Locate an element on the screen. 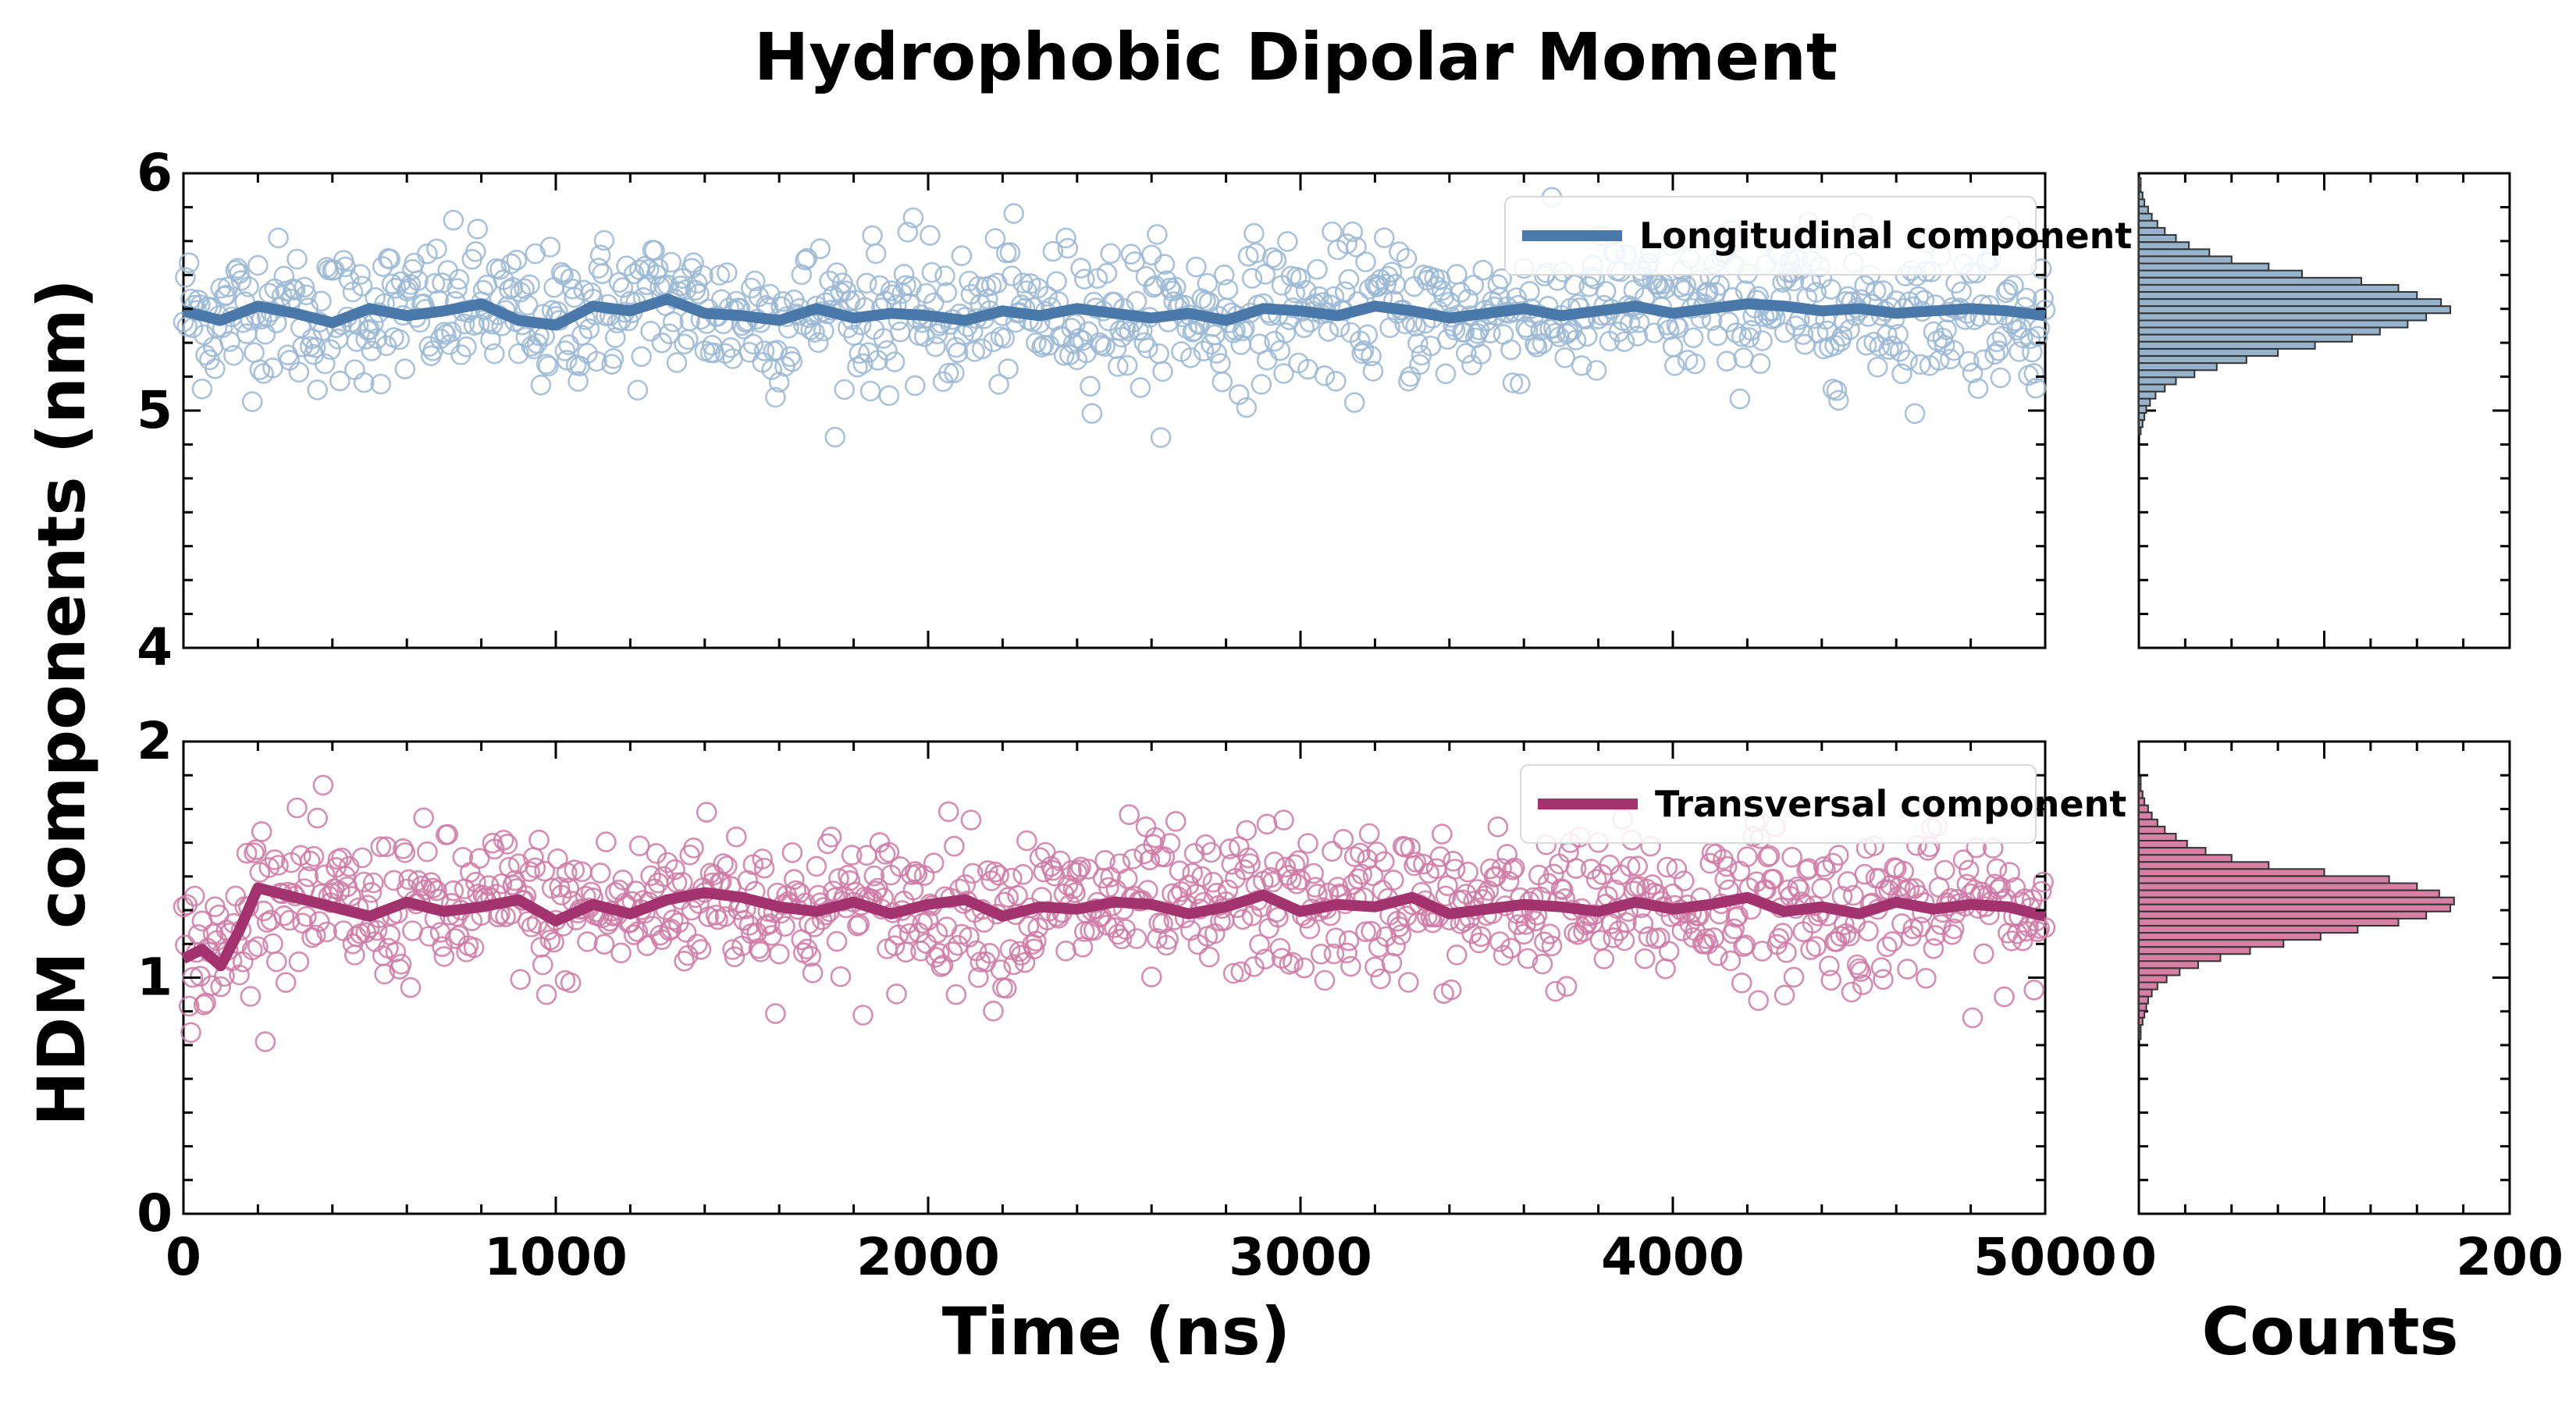 The height and width of the screenshot is (1405, 2576). hist-x-tick-label: 200 is located at coordinates (2510, 1257).